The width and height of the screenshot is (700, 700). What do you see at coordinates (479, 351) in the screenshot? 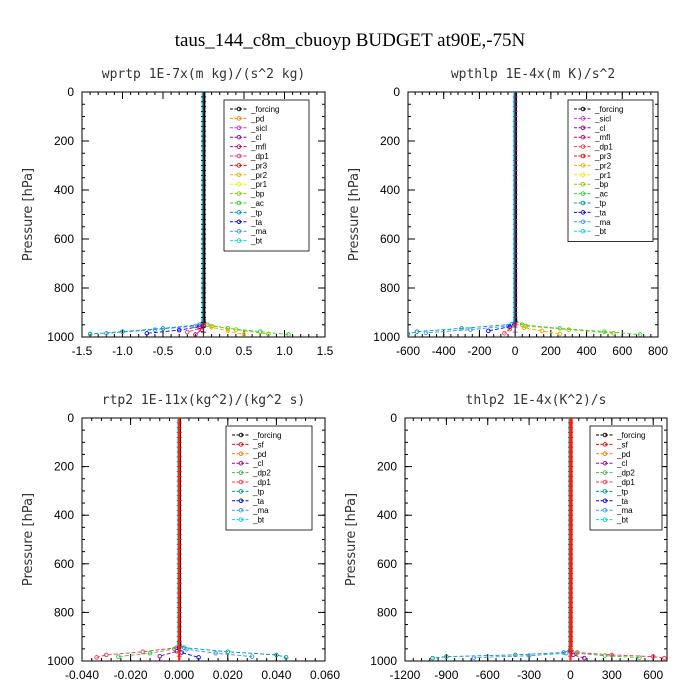
I see `x-tick-label: -200` at bounding box center [479, 351].